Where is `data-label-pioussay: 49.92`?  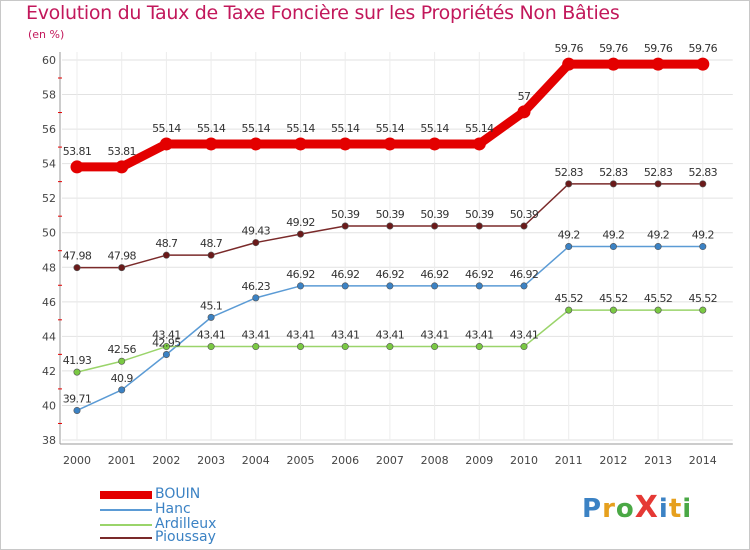 data-label-pioussay: 49.92 is located at coordinates (300, 222).